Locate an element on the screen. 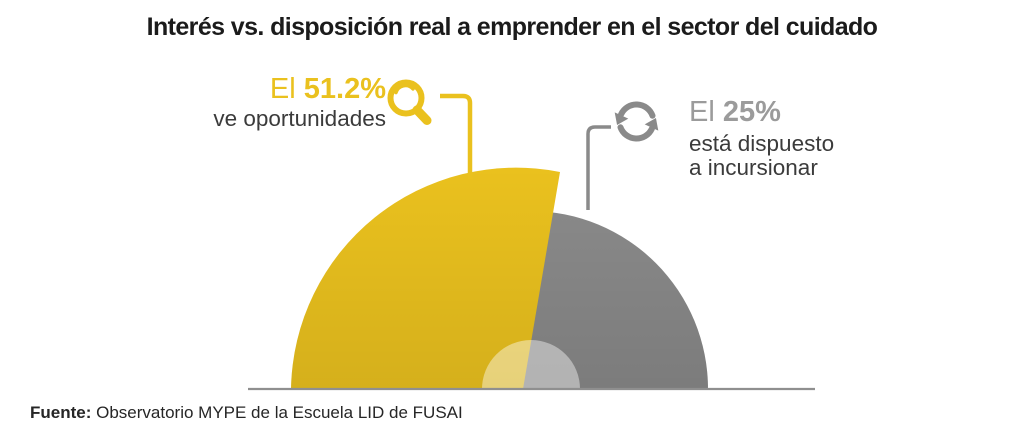 This screenshot has width=1024, height=441. interest-prefix: El is located at coordinates (282, 89).